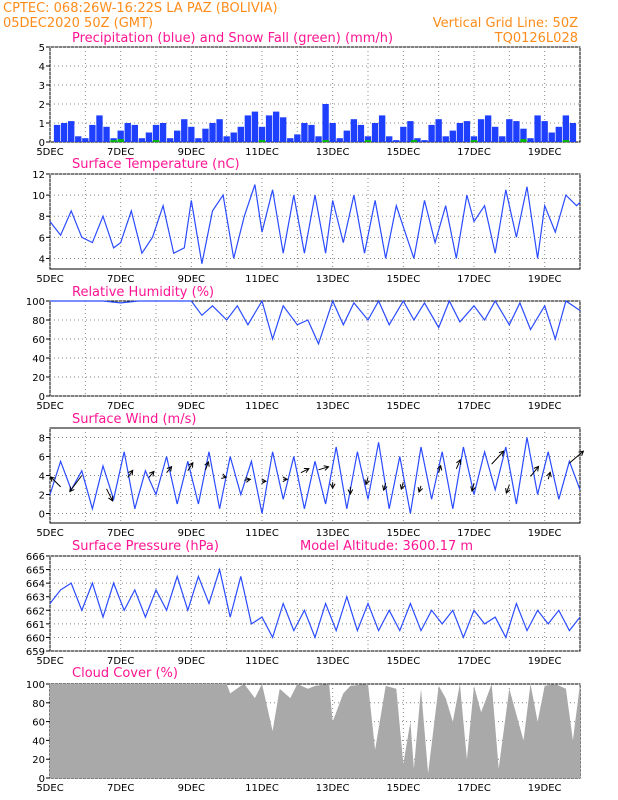  I want to click on x-tick-label-wind: 11DEC, so click(262, 533).